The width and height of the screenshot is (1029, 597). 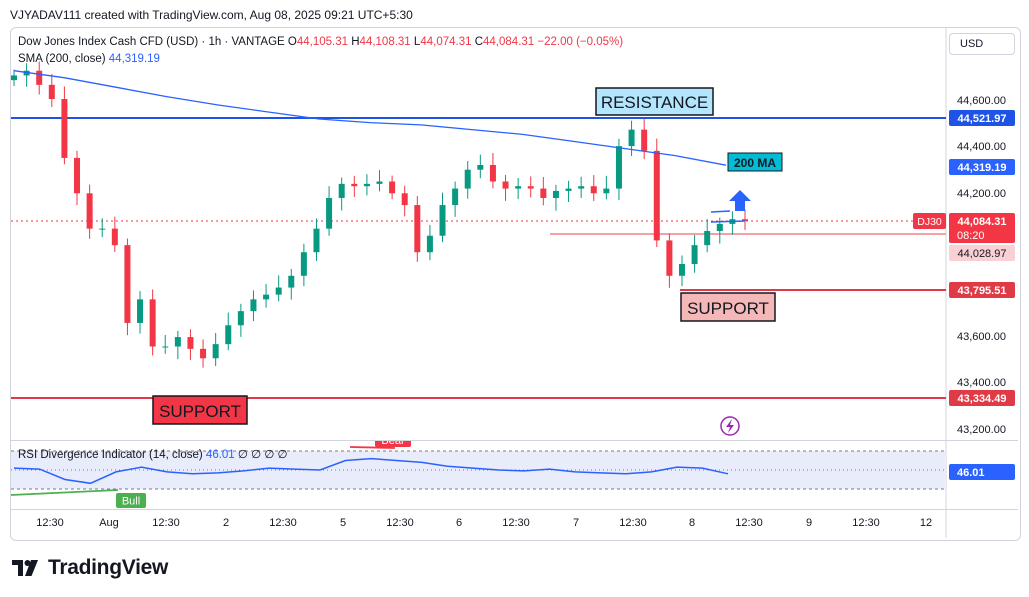 What do you see at coordinates (65, 492) in the screenshot?
I see `bull-divergence-line` at bounding box center [65, 492].